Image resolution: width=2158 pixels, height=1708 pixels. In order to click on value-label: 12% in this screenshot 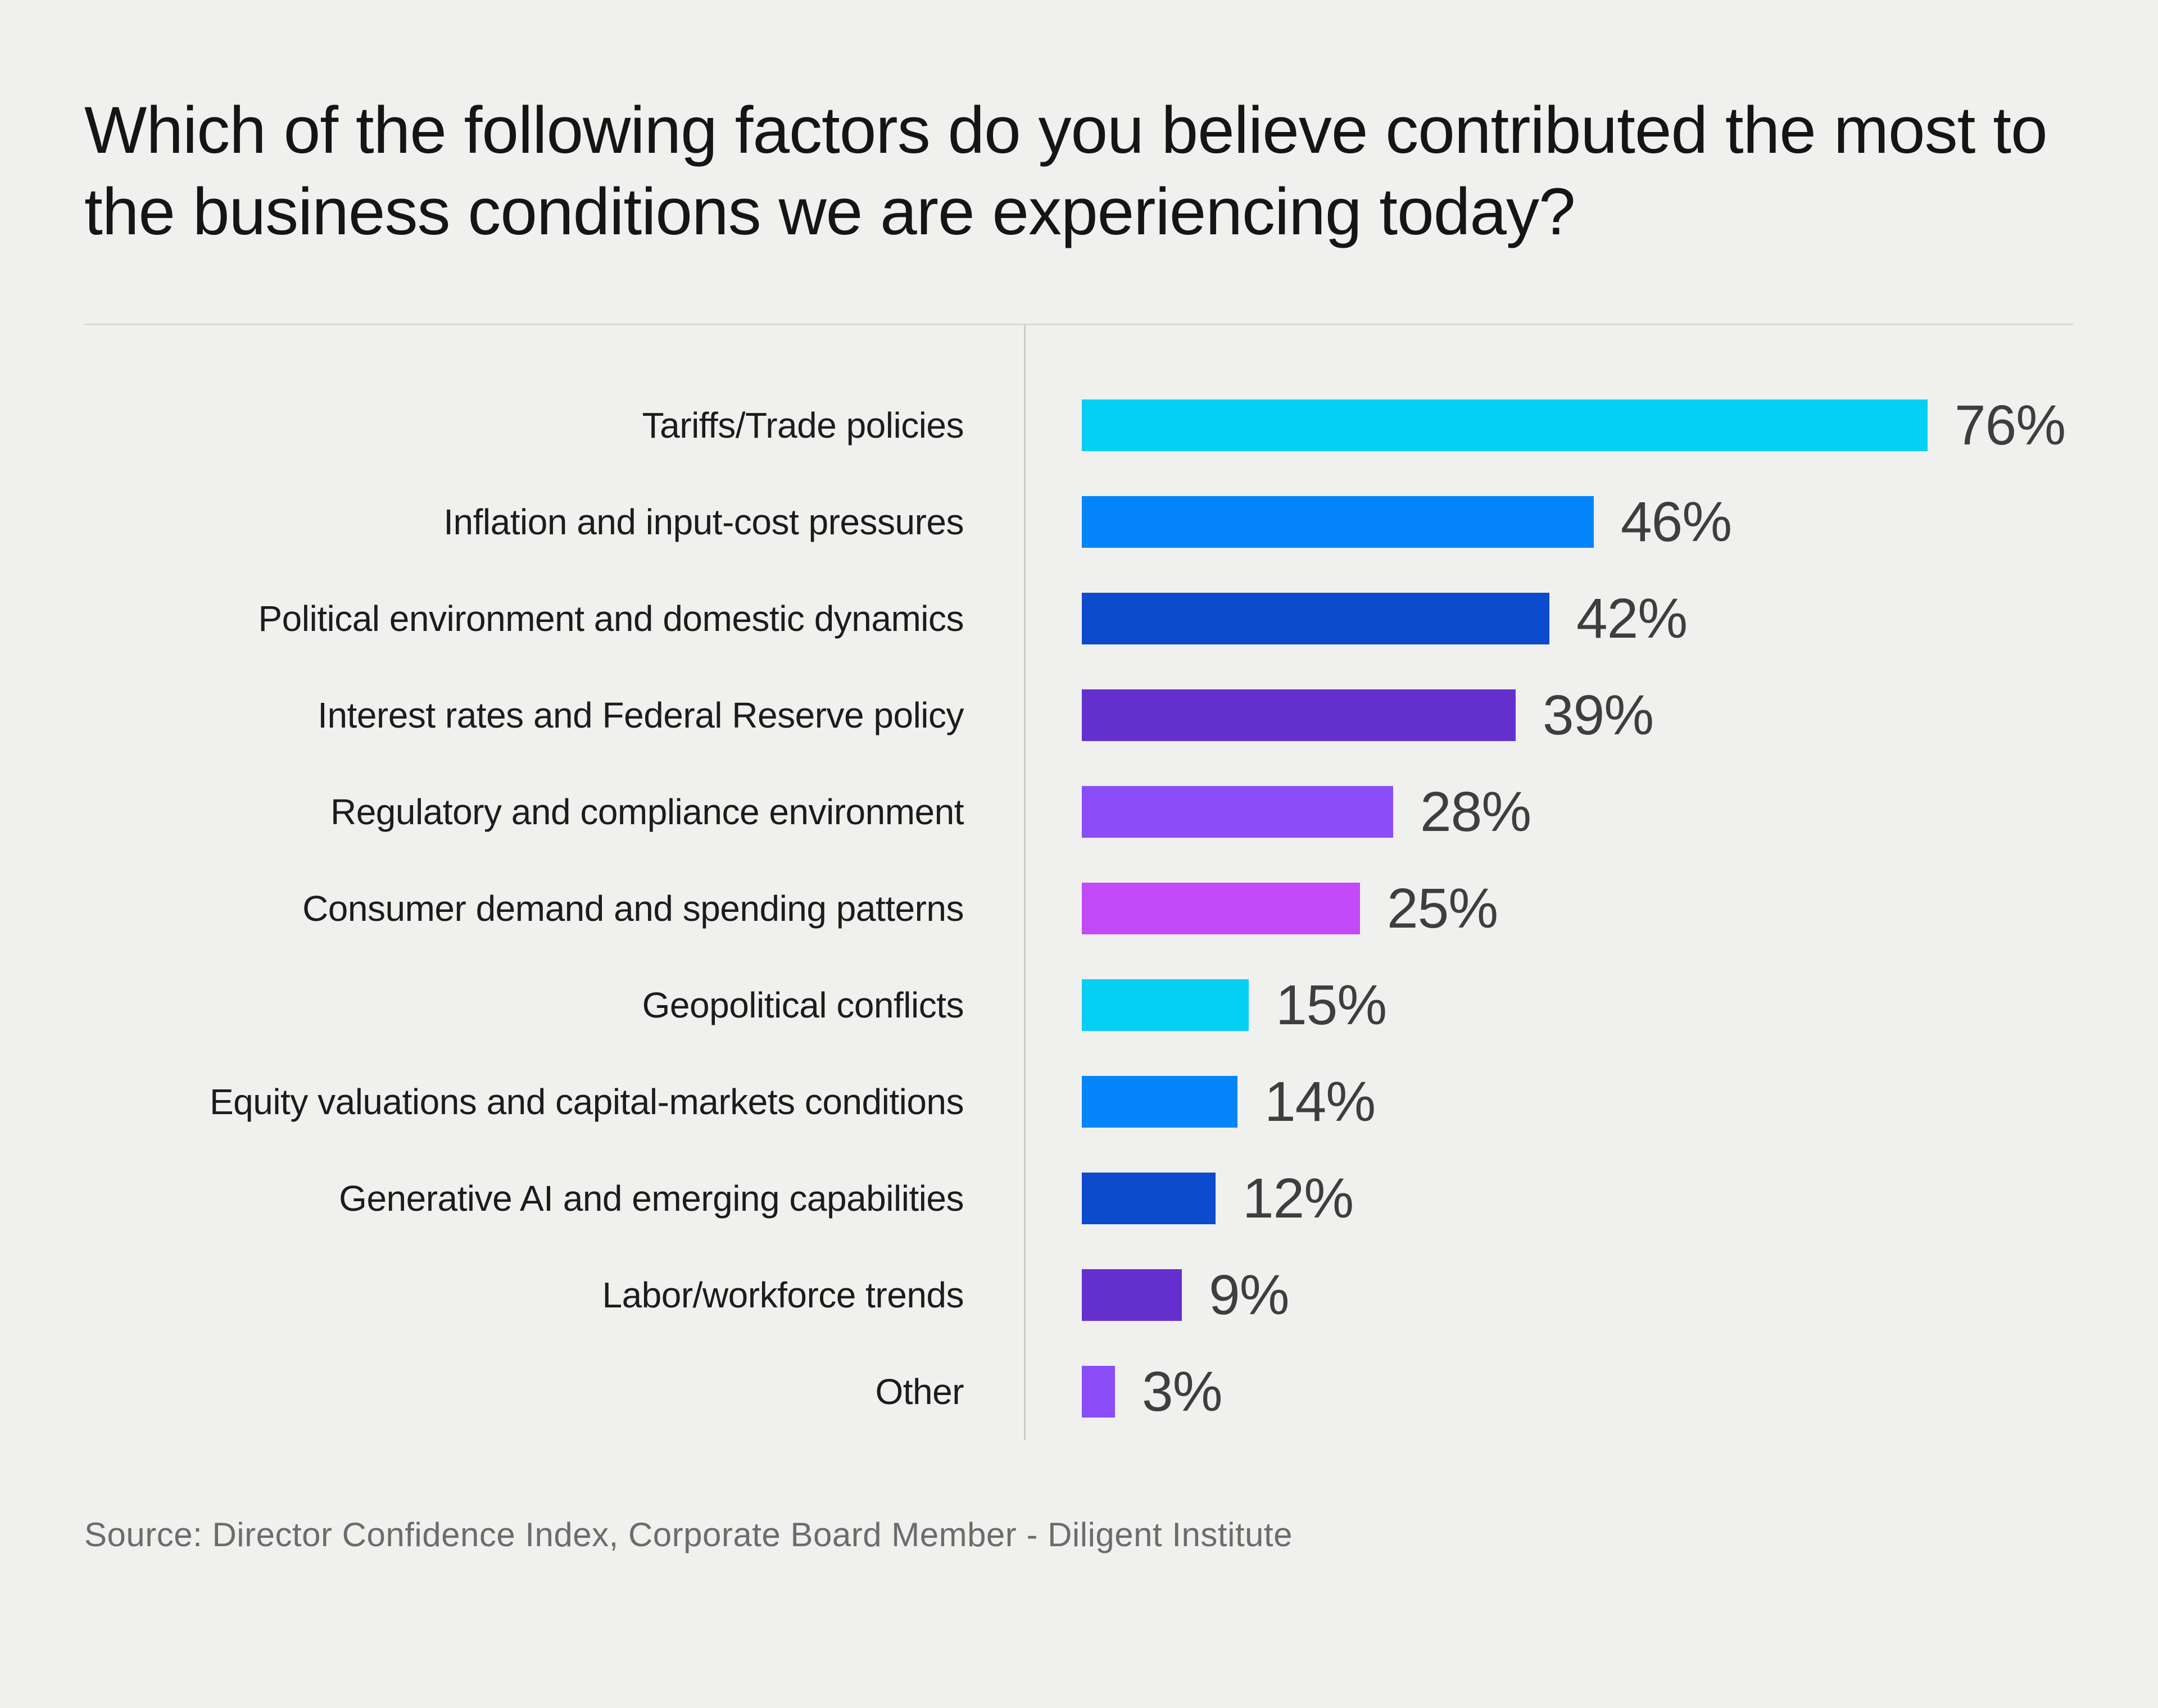, I will do `click(1298, 1198)`.